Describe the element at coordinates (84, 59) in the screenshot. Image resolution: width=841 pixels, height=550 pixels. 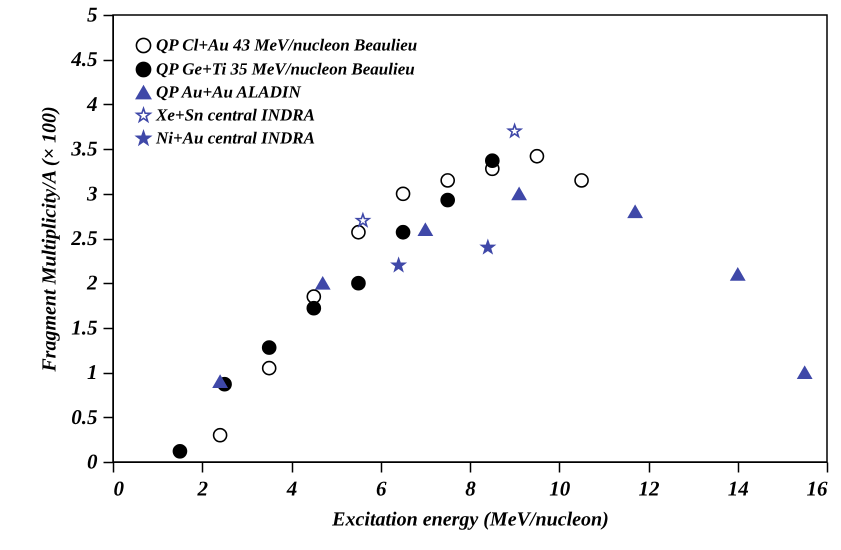
I see `y-tick-label: 4.5` at that location.